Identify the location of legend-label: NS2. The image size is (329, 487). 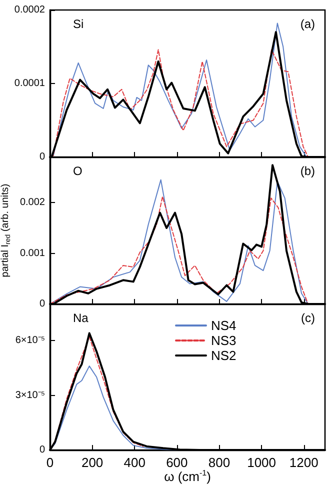
(223, 355).